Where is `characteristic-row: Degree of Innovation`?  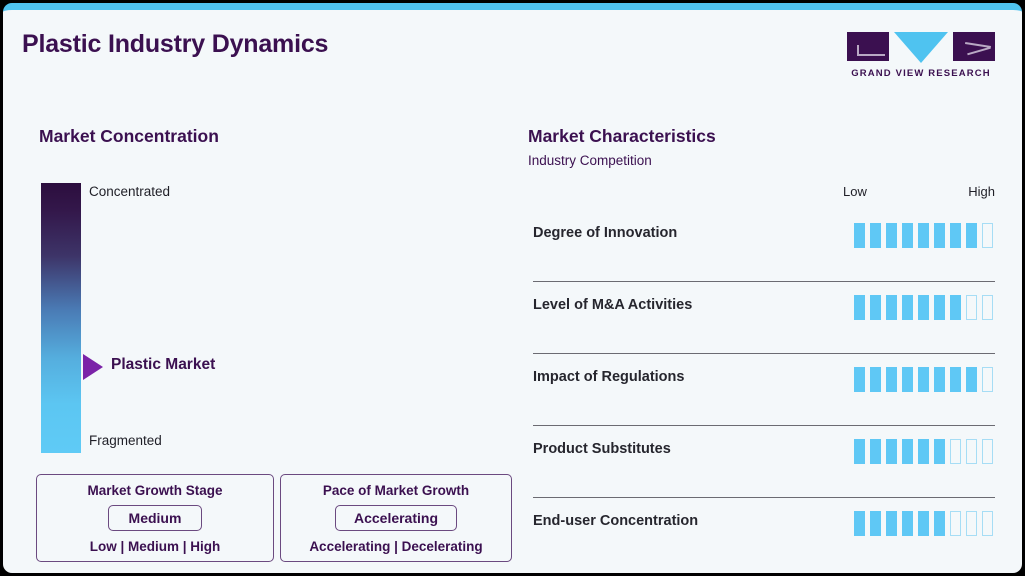 characteristic-row: Degree of Innovation is located at coordinates (764, 246).